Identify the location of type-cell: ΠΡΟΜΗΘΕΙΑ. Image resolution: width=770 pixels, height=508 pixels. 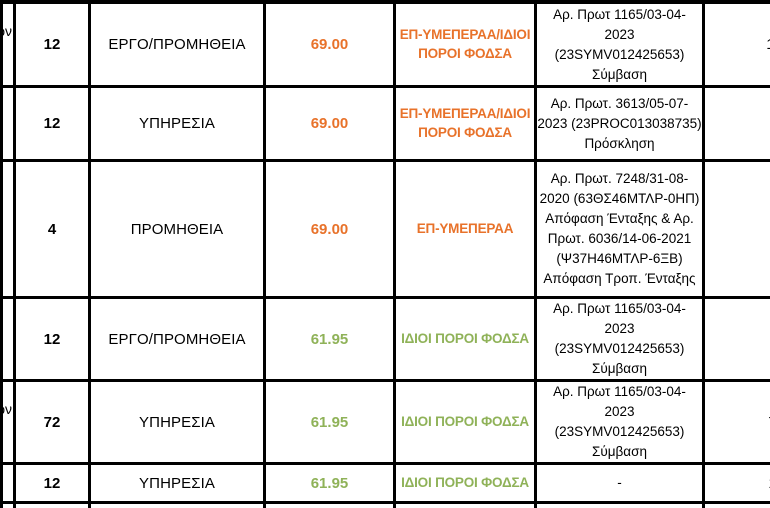
(177, 229).